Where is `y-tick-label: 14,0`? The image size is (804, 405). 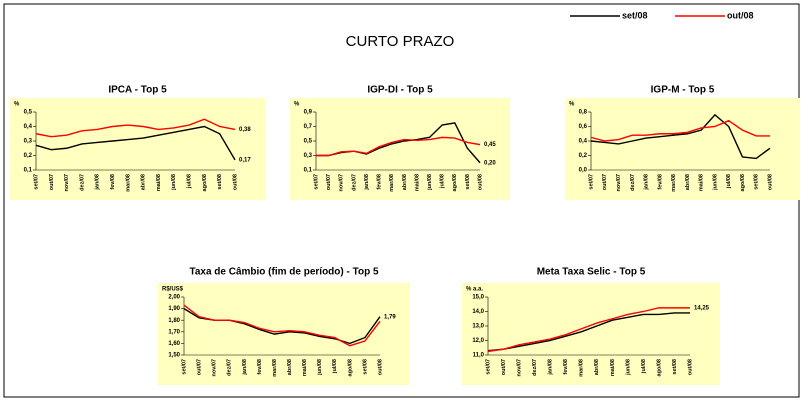 y-tick-label: 14,0 is located at coordinates (478, 312).